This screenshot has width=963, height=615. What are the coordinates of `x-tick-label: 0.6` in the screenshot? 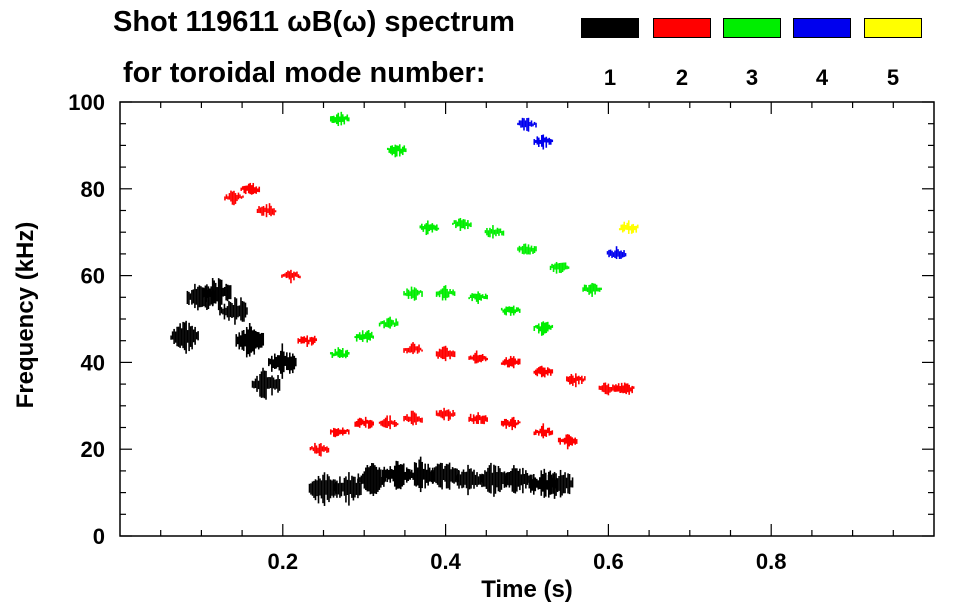 It's located at (608, 561).